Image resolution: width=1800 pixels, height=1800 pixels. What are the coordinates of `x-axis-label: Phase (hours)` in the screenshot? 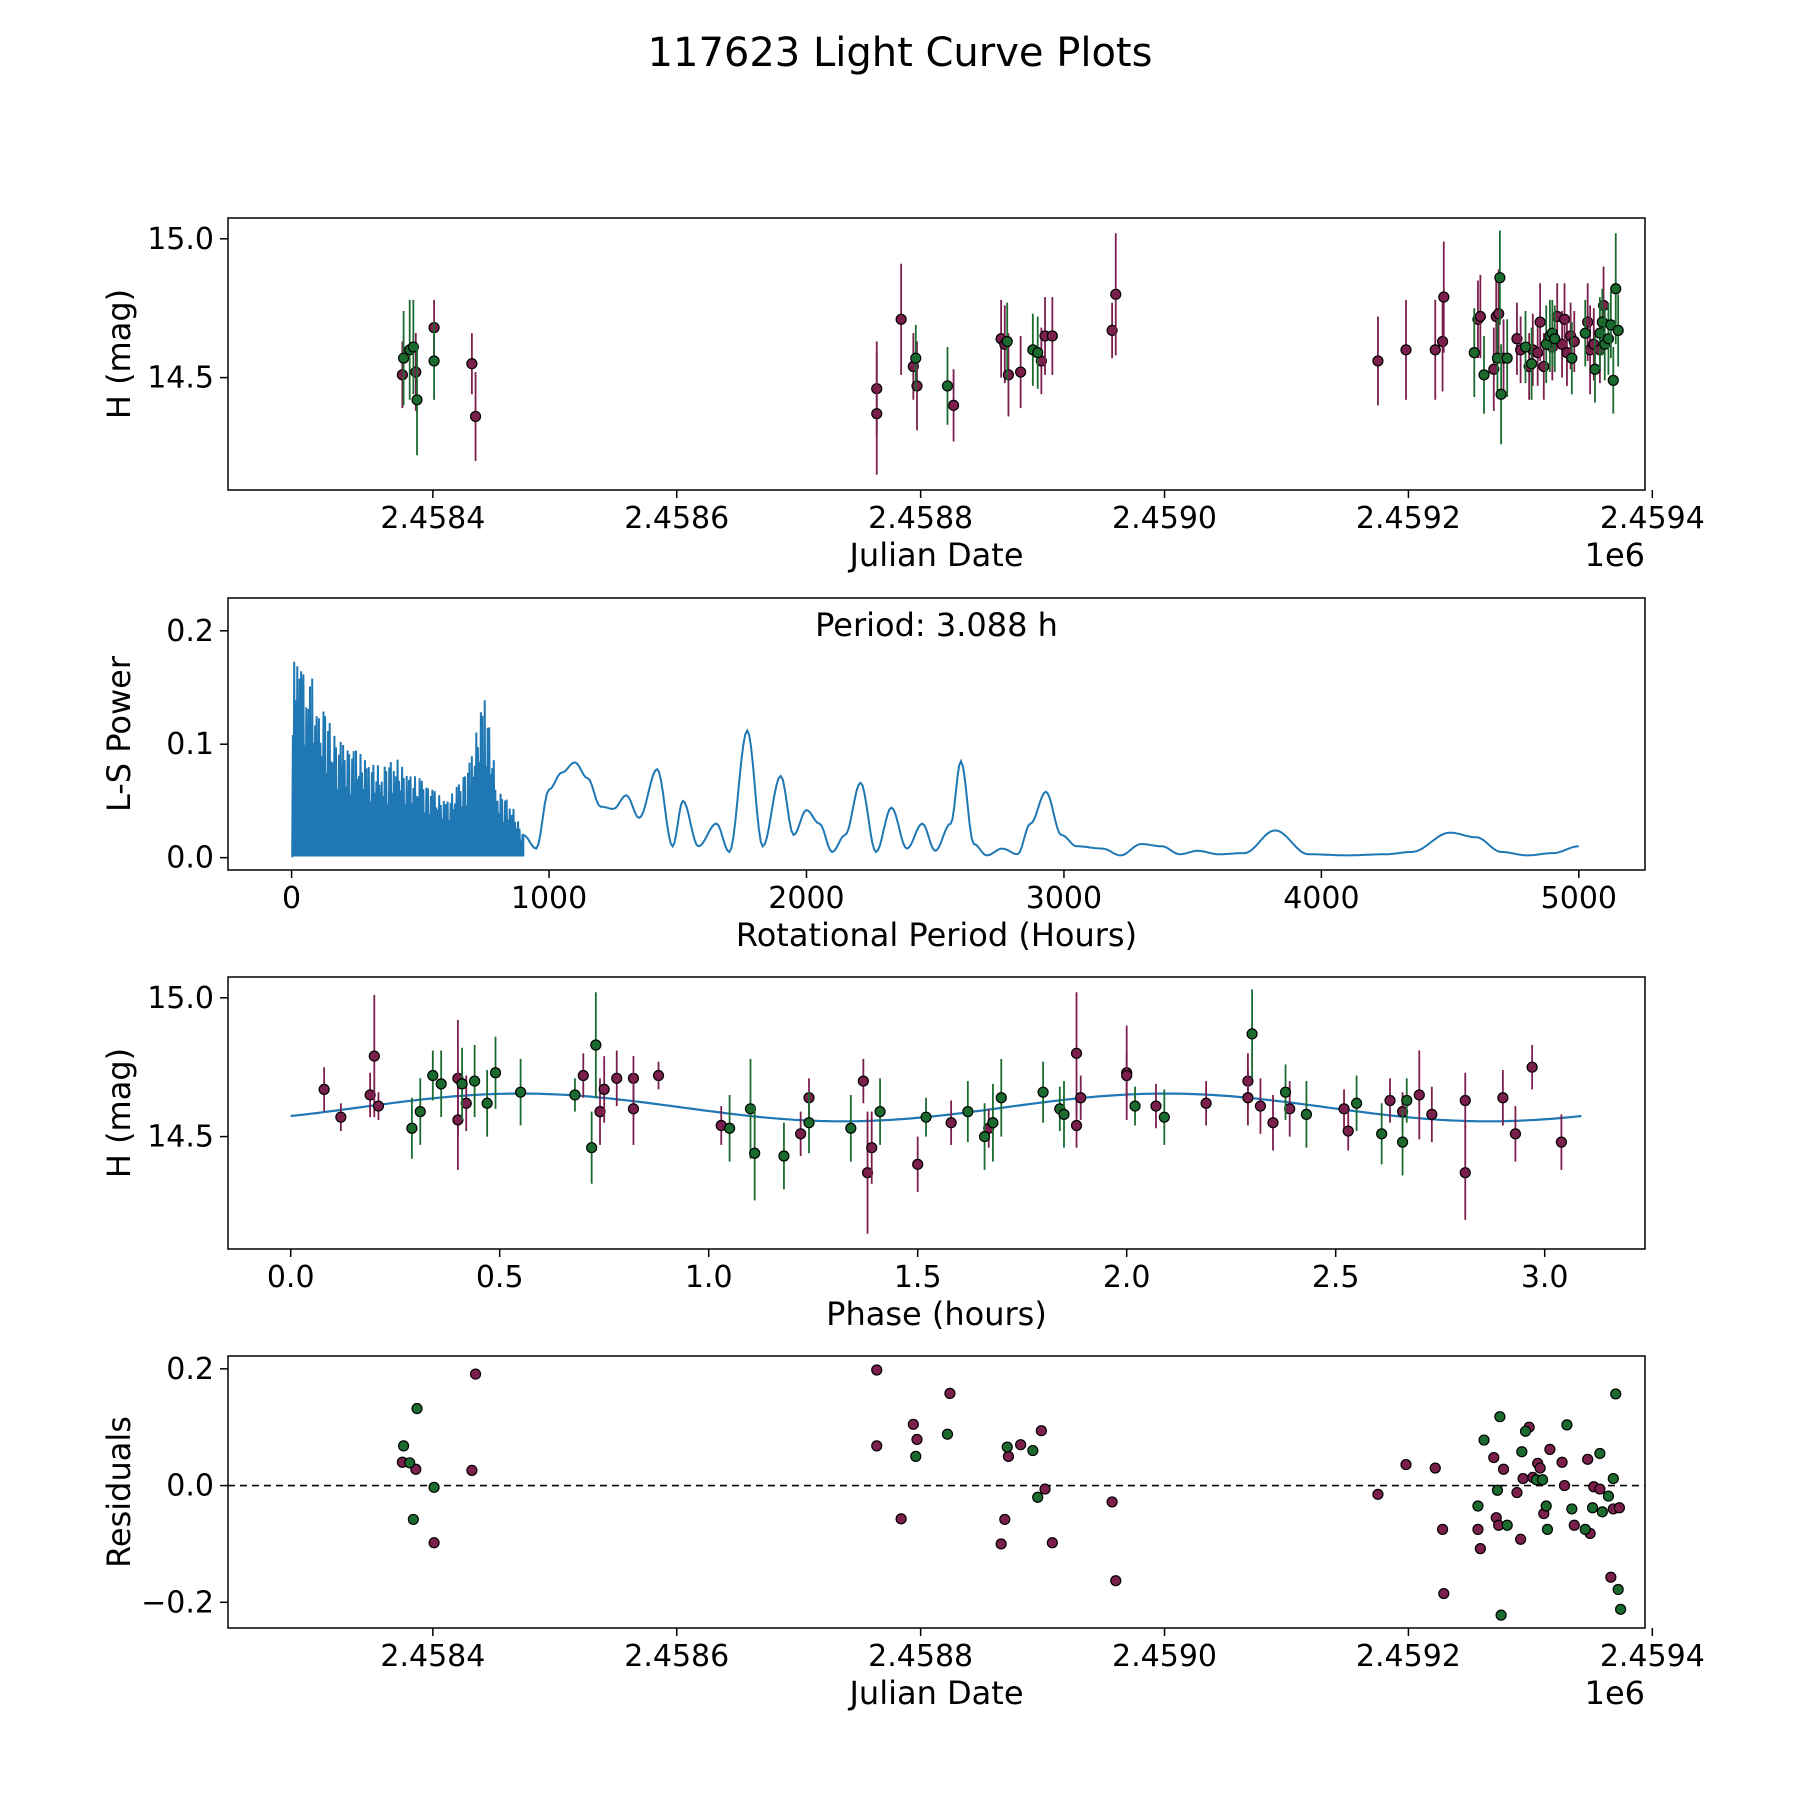 It's located at (936, 1314).